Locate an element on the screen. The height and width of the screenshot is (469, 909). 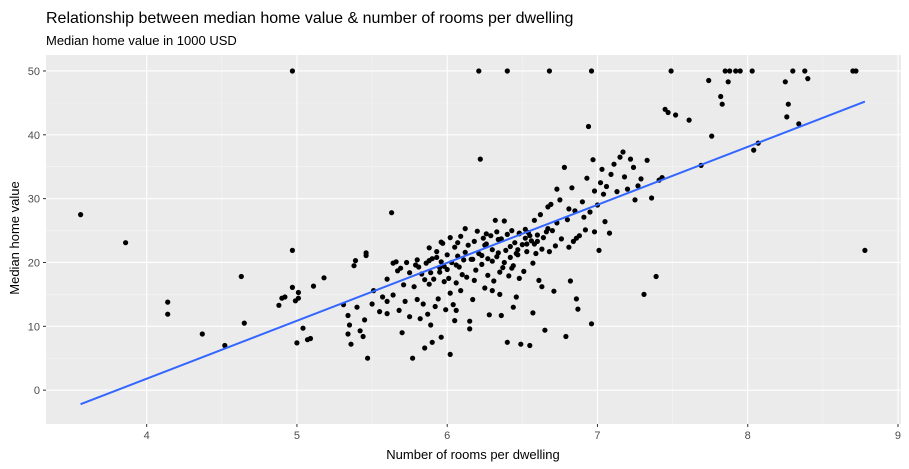
x-tick-label: 9 is located at coordinates (898, 436).